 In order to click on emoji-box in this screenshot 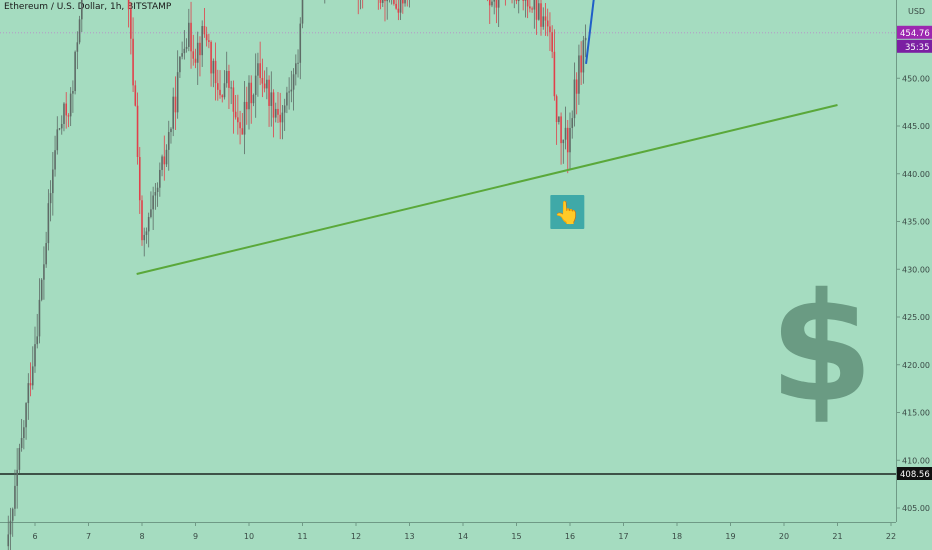, I will do `click(567, 211)`.